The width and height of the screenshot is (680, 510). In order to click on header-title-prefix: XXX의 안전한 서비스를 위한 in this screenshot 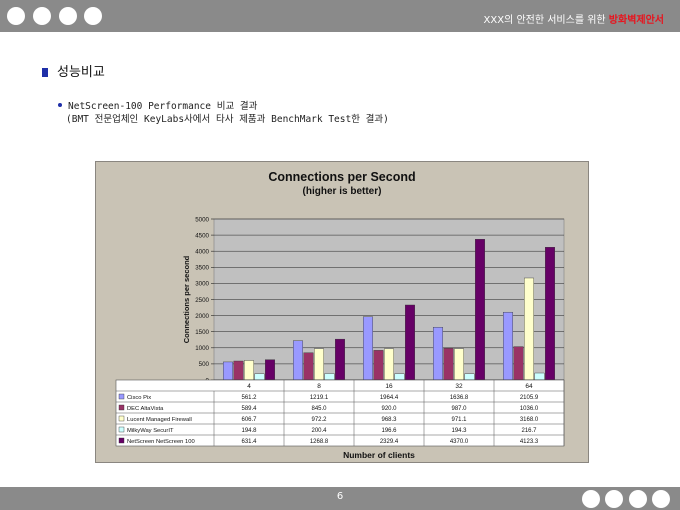, I will do `click(546, 20)`.